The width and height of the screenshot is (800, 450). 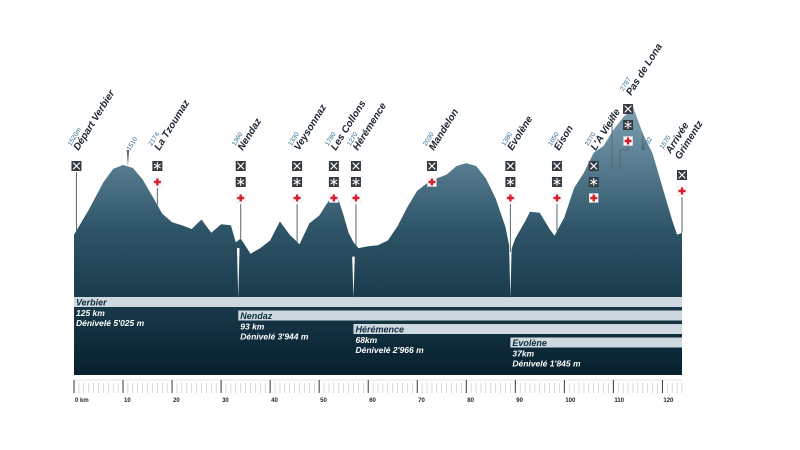 What do you see at coordinates (274, 401) in the screenshot?
I see `tick-label: 40` at bounding box center [274, 401].